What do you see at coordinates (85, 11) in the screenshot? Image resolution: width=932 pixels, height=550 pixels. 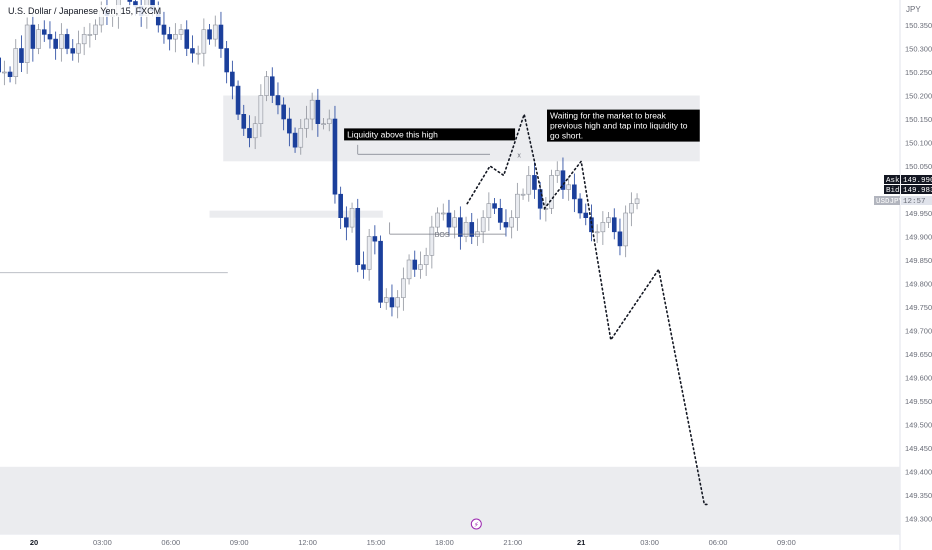 I see `symbol-title: U.S. Dollar / Japanese Yen, 15, FXCM` at bounding box center [85, 11].